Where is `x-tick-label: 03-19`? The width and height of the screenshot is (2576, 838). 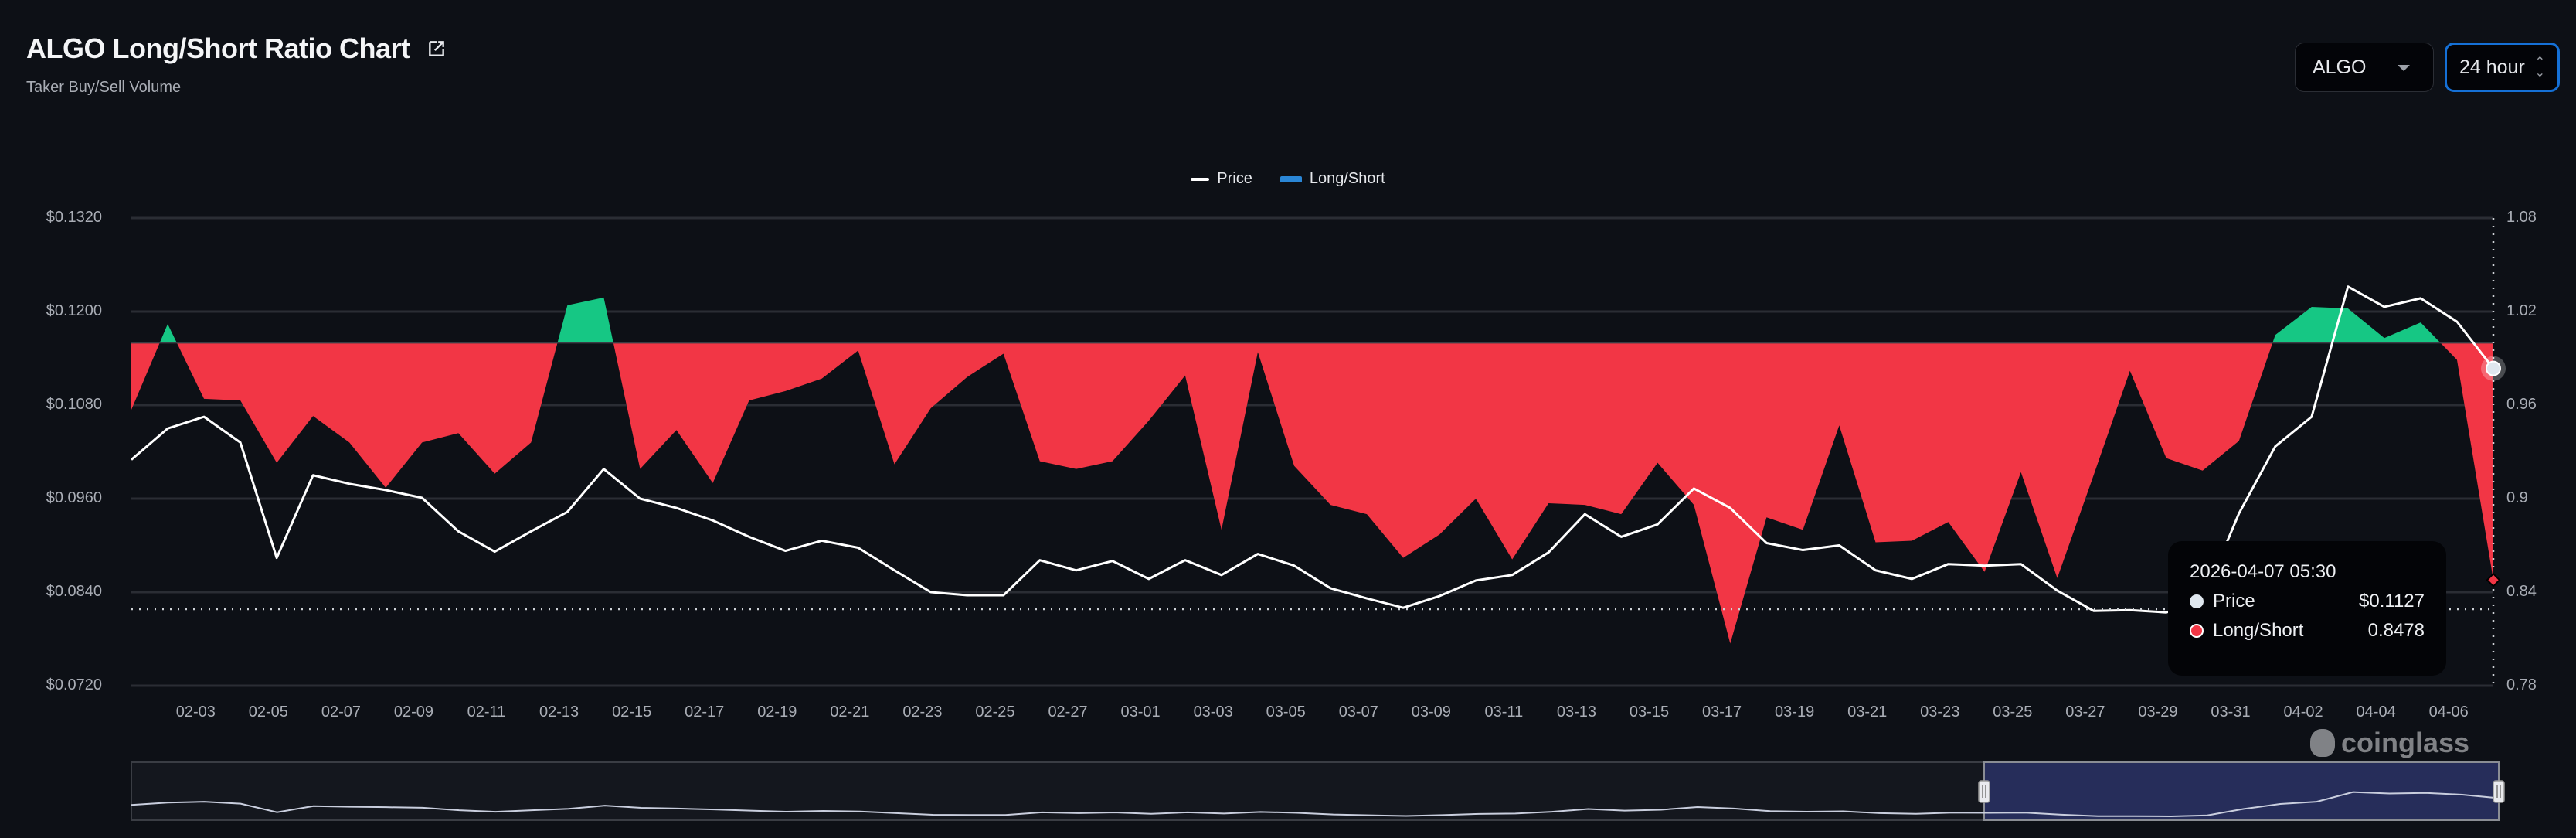
x-tick-label: 03-19 is located at coordinates (1795, 711).